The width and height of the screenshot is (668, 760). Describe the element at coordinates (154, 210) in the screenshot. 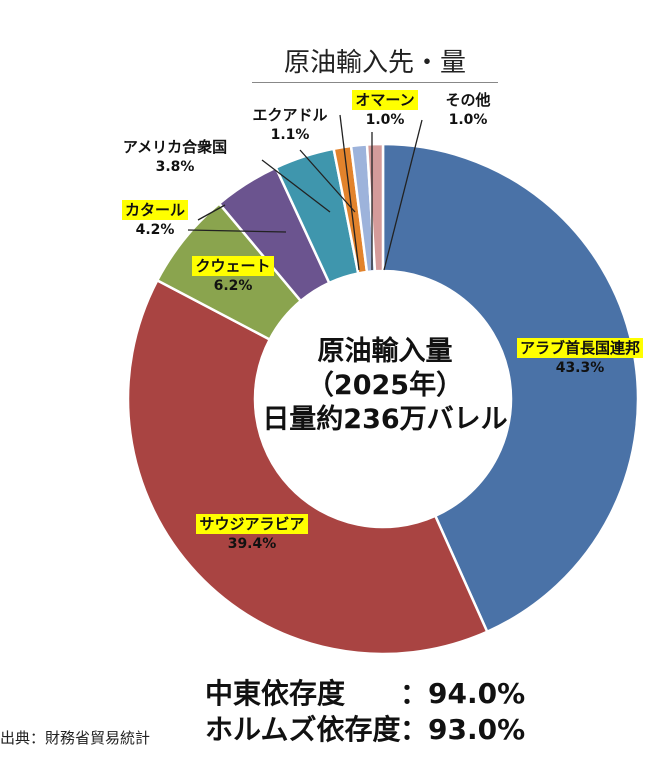

I see `slice-name: カタール` at that location.